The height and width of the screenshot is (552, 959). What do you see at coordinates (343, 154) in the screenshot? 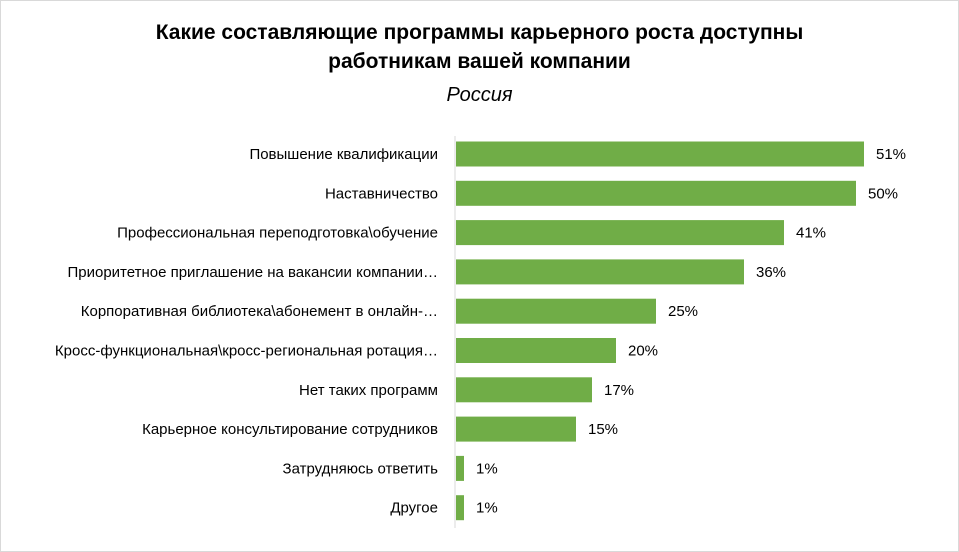
I see `category-label: Повышение квалификации` at bounding box center [343, 154].